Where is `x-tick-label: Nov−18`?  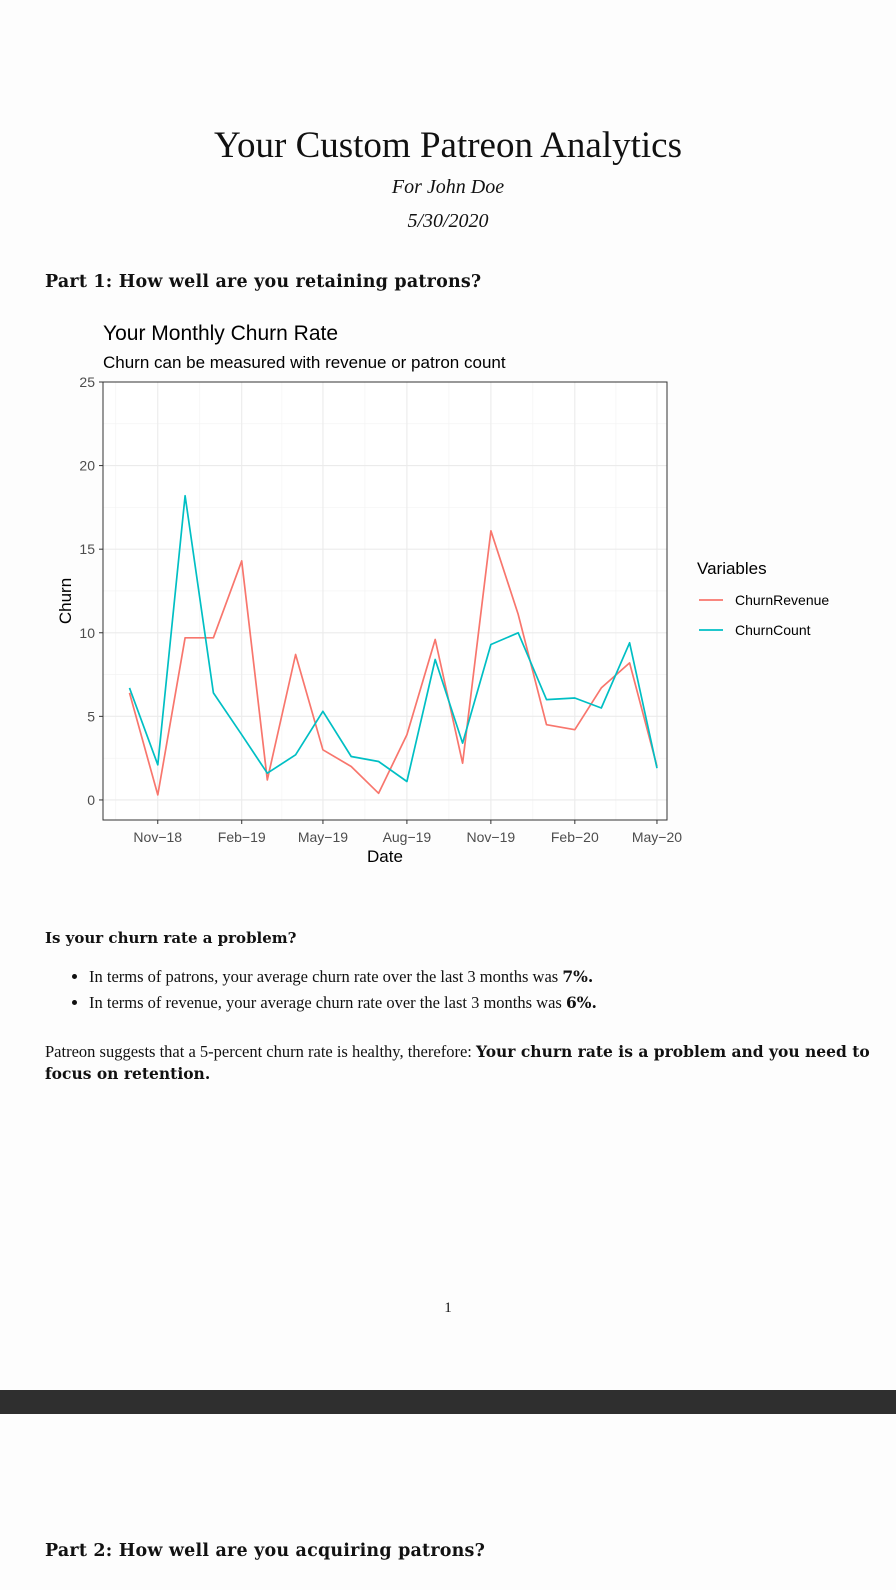
x-tick-label: Nov−18 is located at coordinates (157, 837).